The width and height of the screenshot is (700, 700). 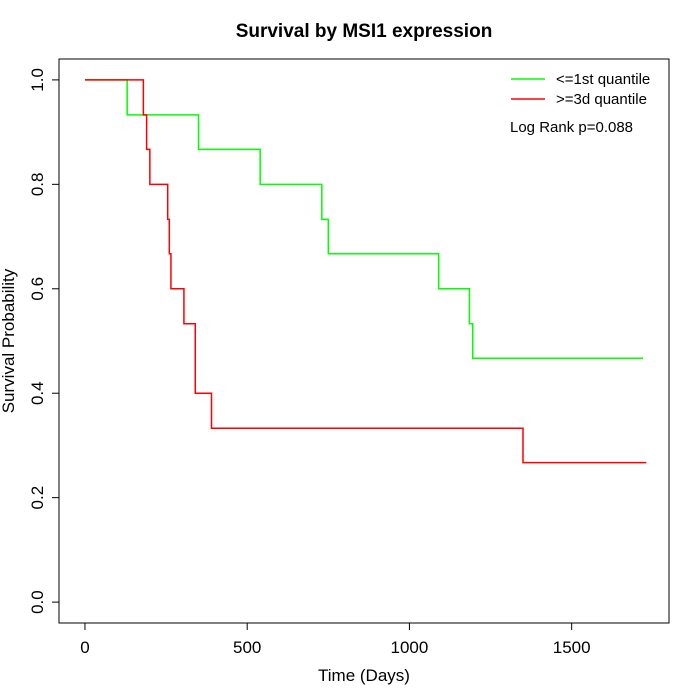 What do you see at coordinates (37, 289) in the screenshot?
I see `y-tick-label: 0.6` at bounding box center [37, 289].